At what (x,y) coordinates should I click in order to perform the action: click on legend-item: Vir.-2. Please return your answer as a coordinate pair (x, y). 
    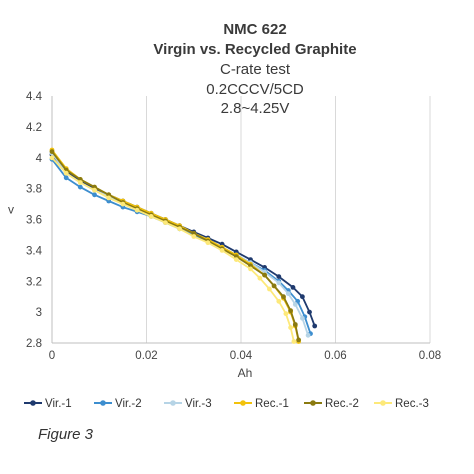
    Looking at the image, I should click on (118, 404).